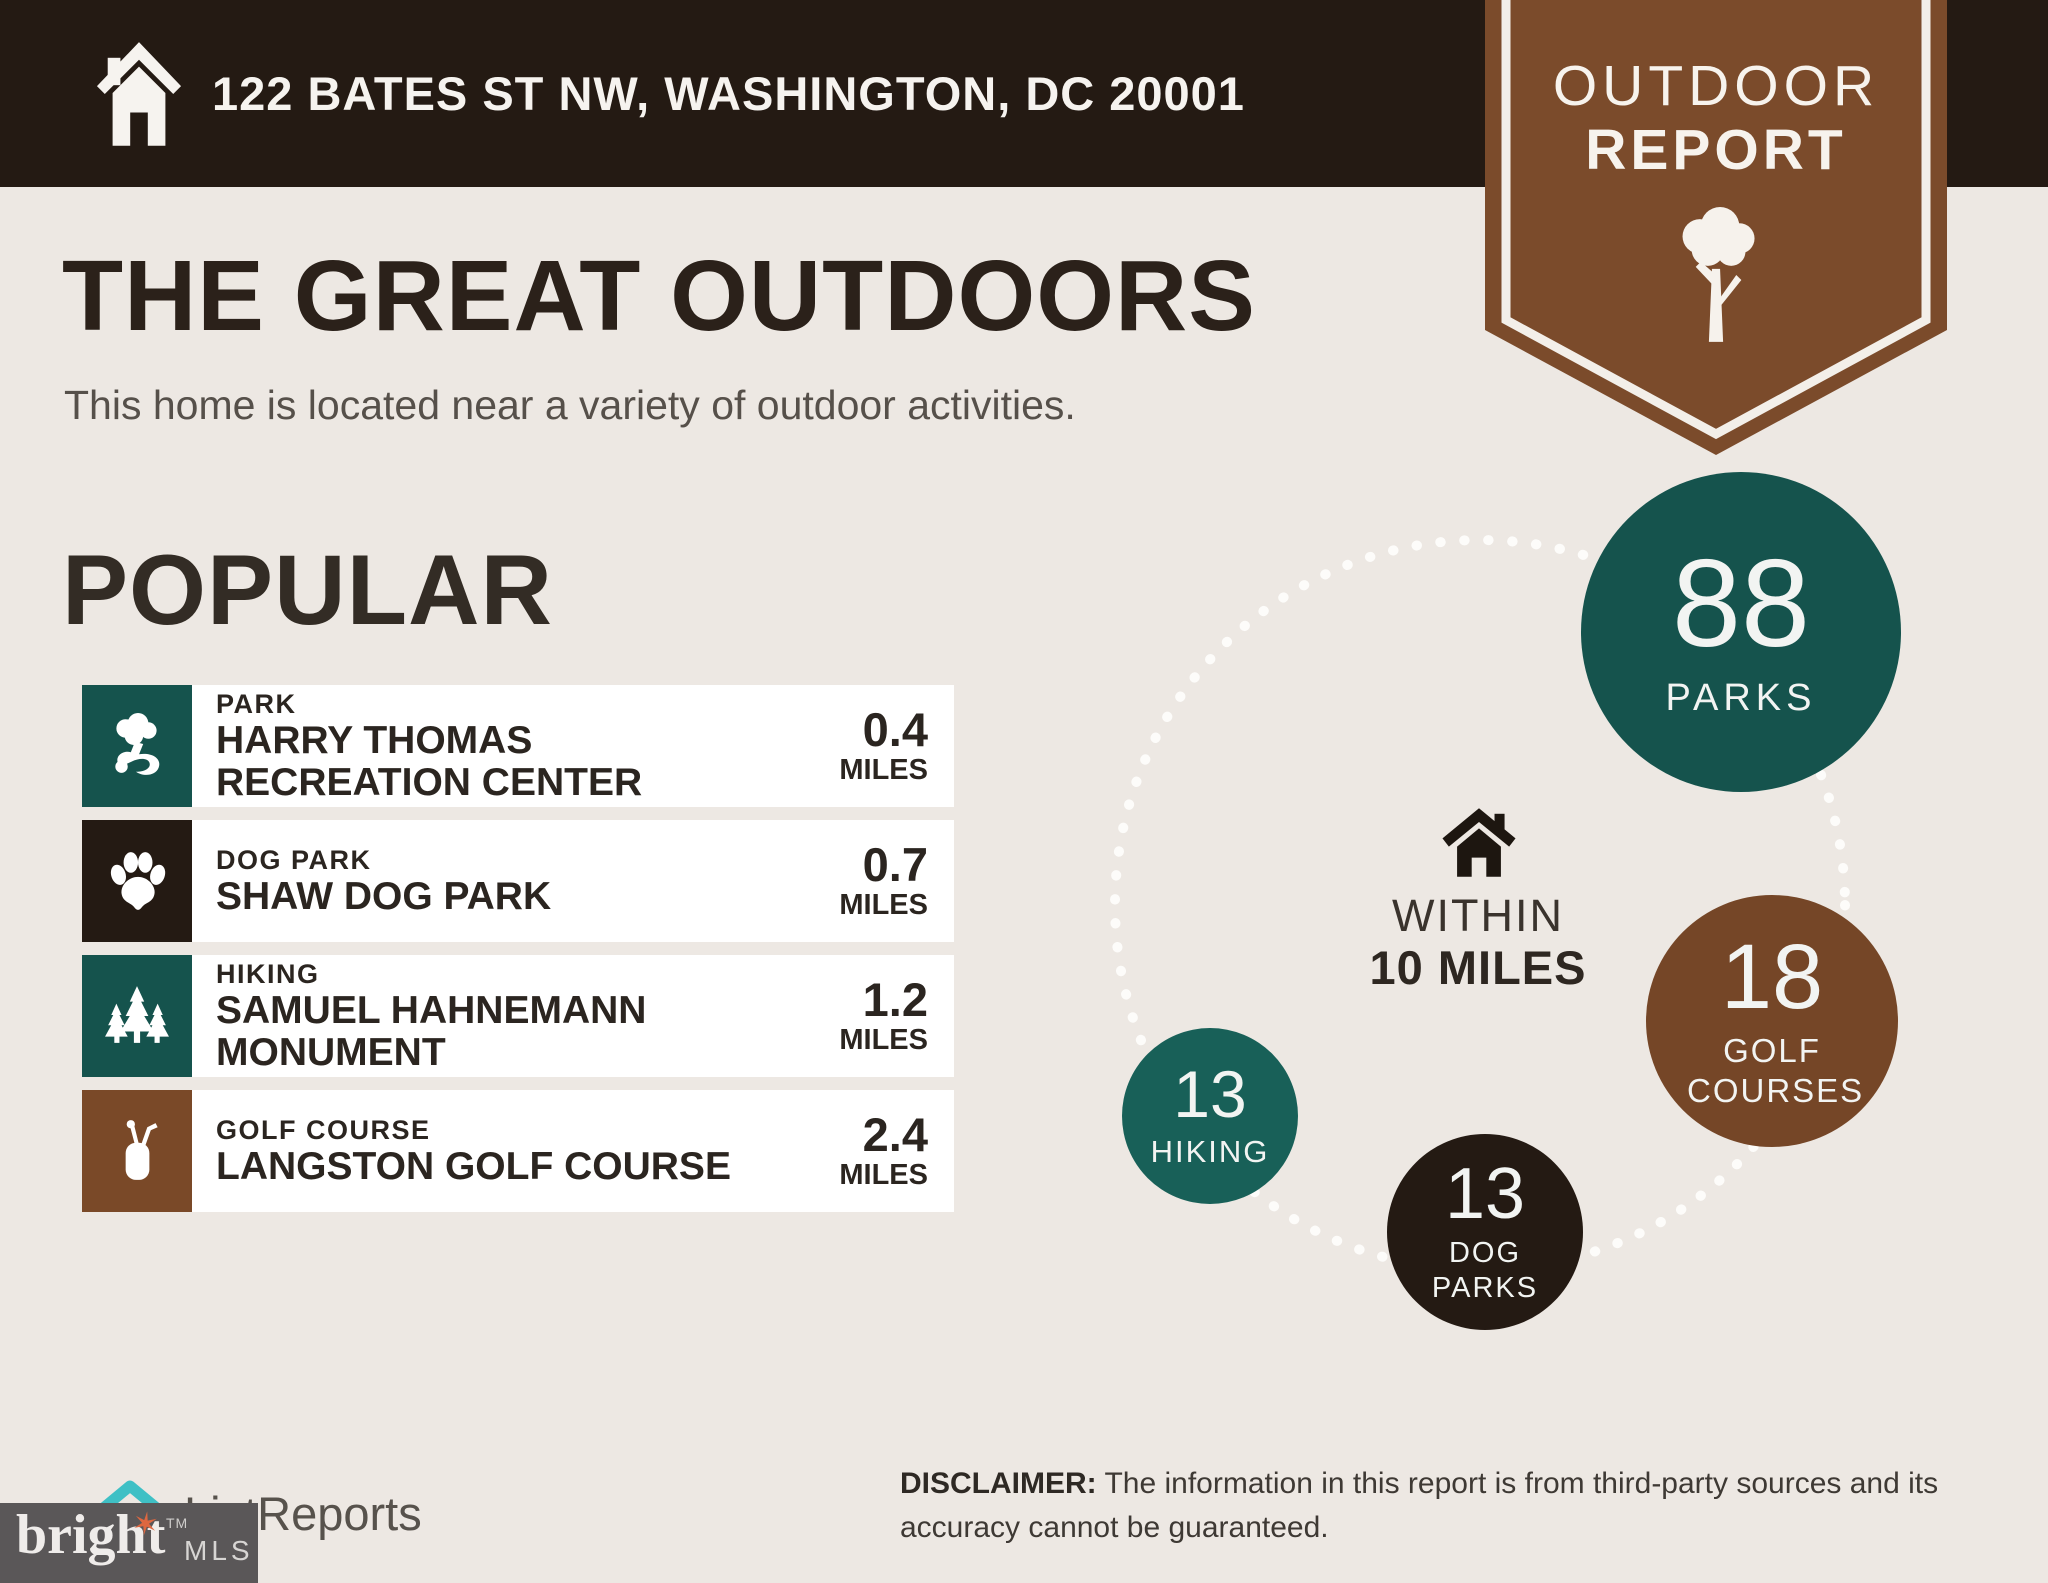  What do you see at coordinates (1478, 915) in the screenshot?
I see `within-label: WITHIN` at bounding box center [1478, 915].